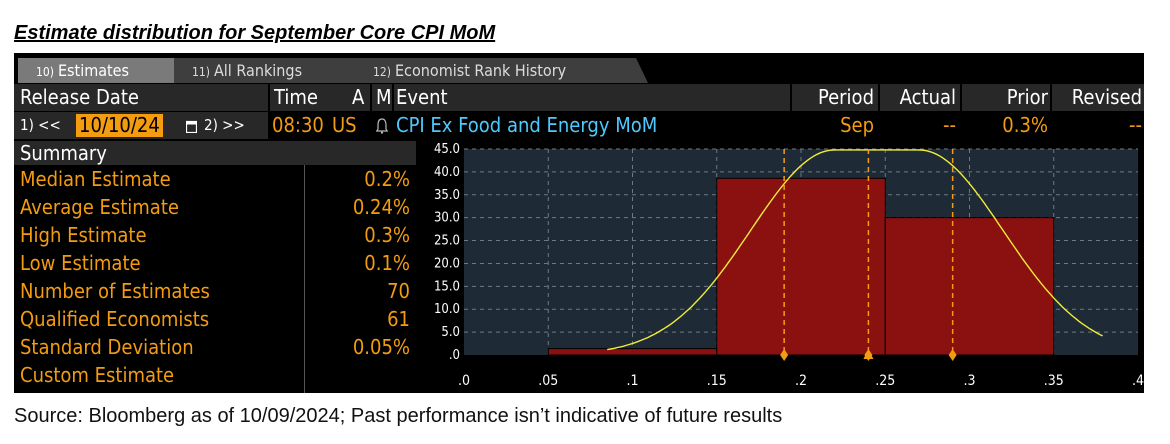 This screenshot has height=444, width=1170. What do you see at coordinates (224, 125) in the screenshot?
I see `next-date-button: 2) >>` at bounding box center [224, 125].